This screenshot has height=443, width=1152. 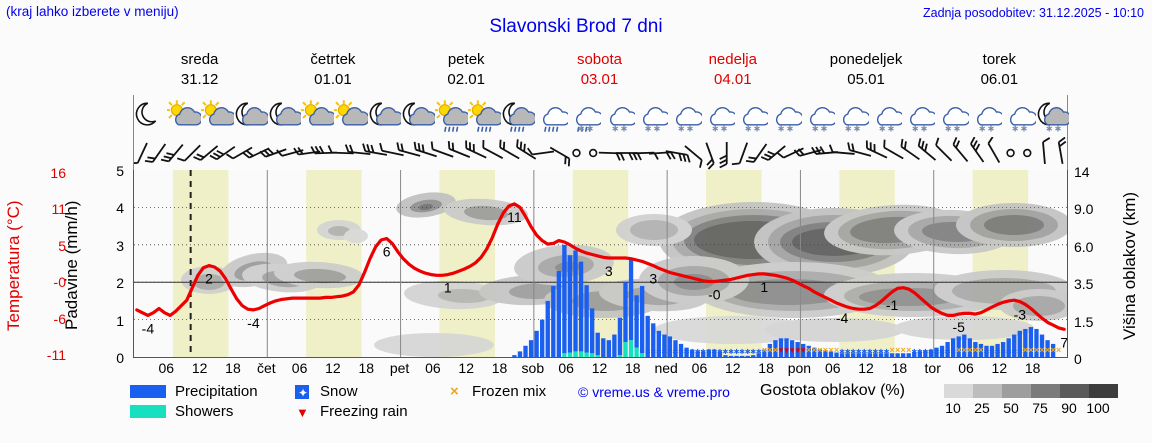 What do you see at coordinates (609, 271) in the screenshot?
I see `temp-label-85: 3` at bounding box center [609, 271].